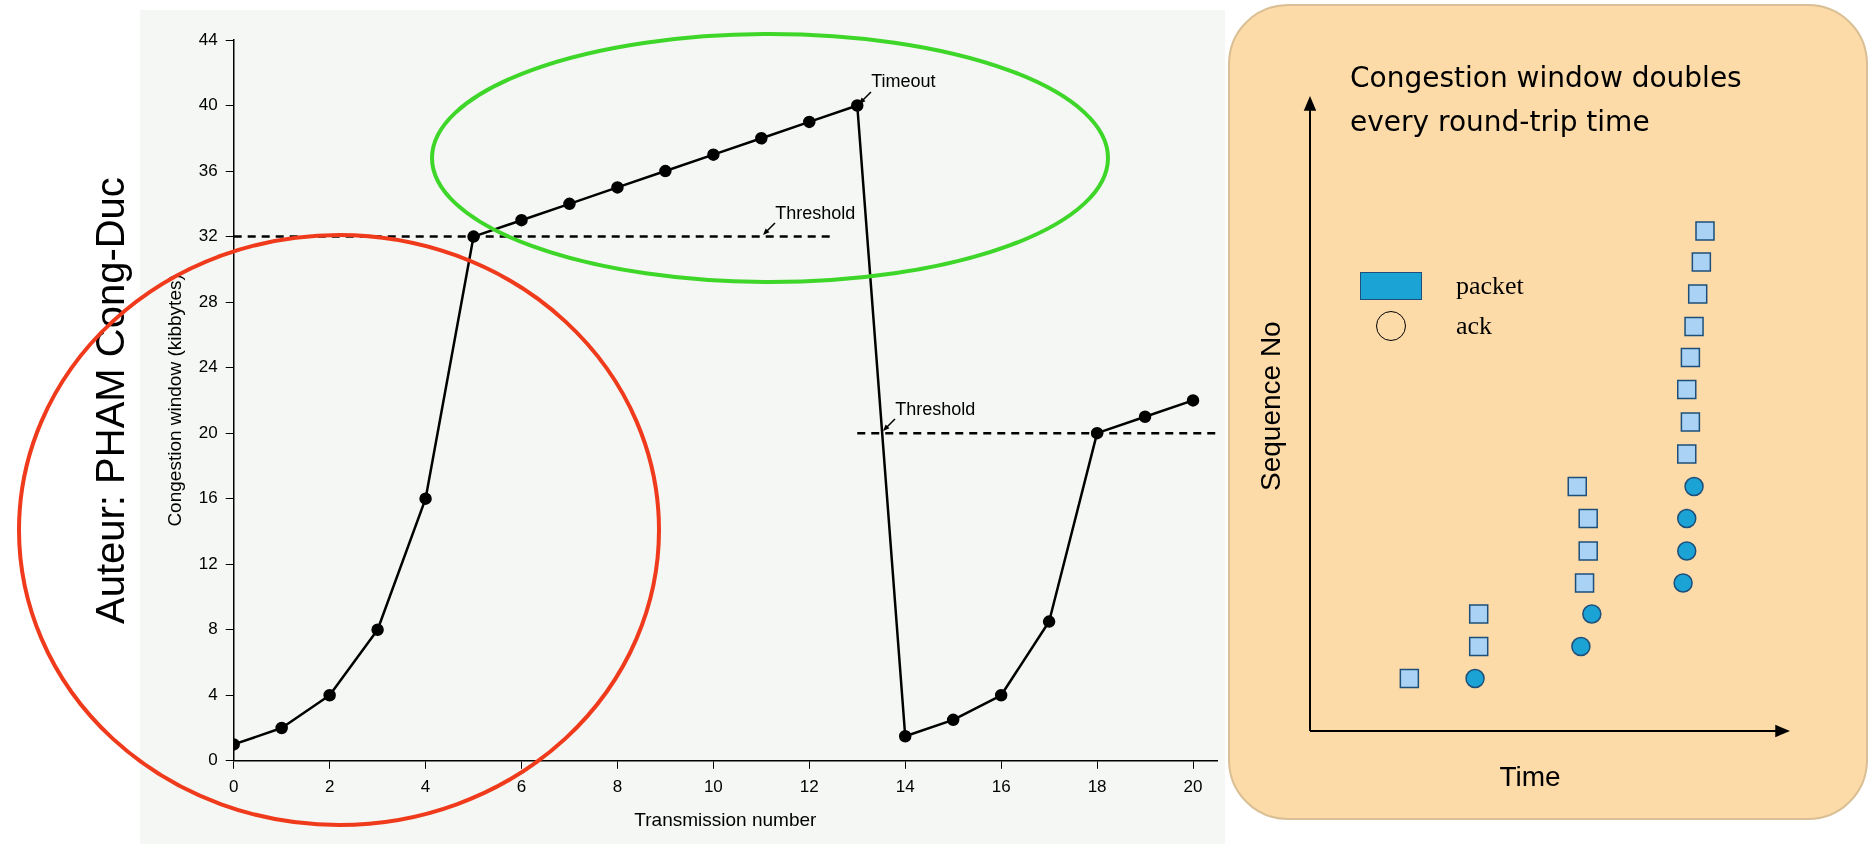 The height and width of the screenshot is (844, 1872). What do you see at coordinates (208, 498) in the screenshot?
I see `y-tick-label: 16` at bounding box center [208, 498].